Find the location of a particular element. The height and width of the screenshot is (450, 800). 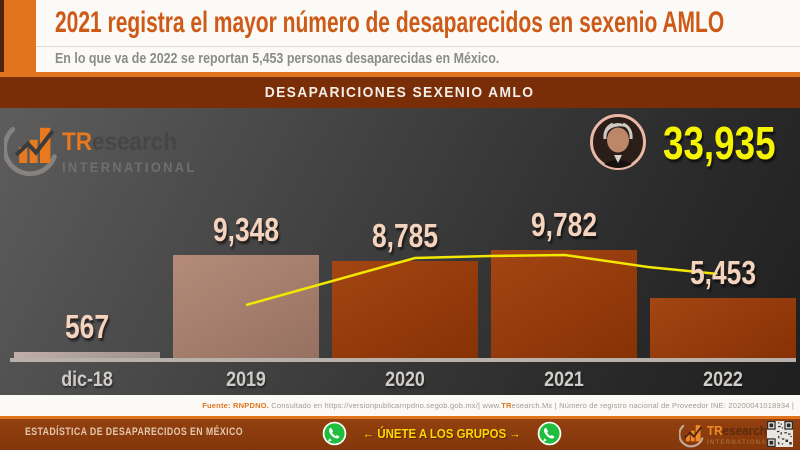

brand-name: TResearch is located at coordinates (126, 142).